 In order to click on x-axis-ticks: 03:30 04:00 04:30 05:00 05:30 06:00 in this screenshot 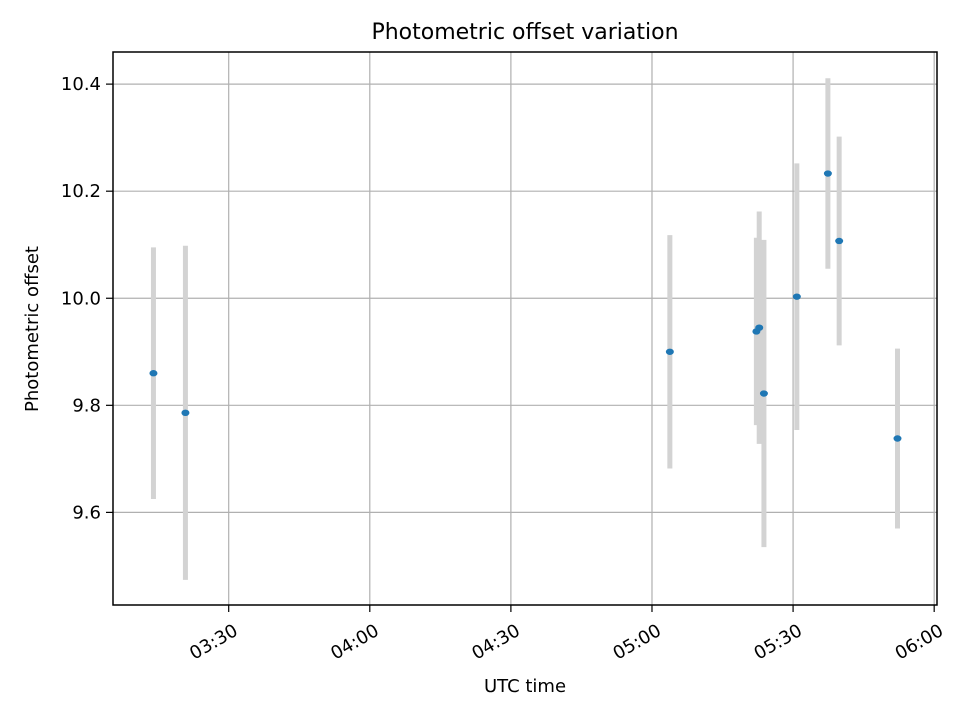, I will do `click(566, 634)`.